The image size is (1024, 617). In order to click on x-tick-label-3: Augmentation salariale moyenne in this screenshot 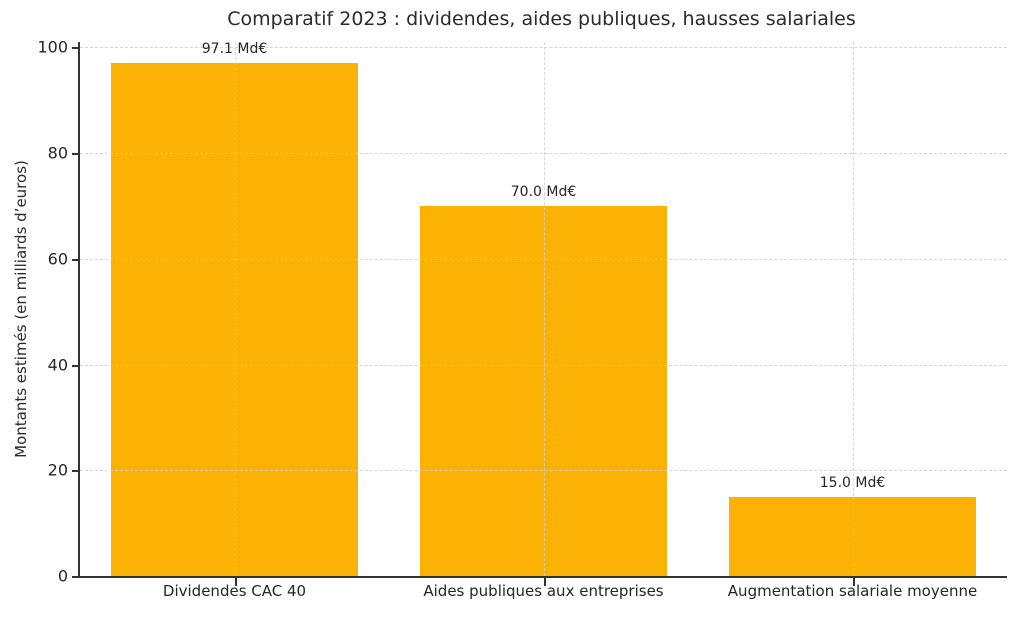, I will do `click(852, 591)`.